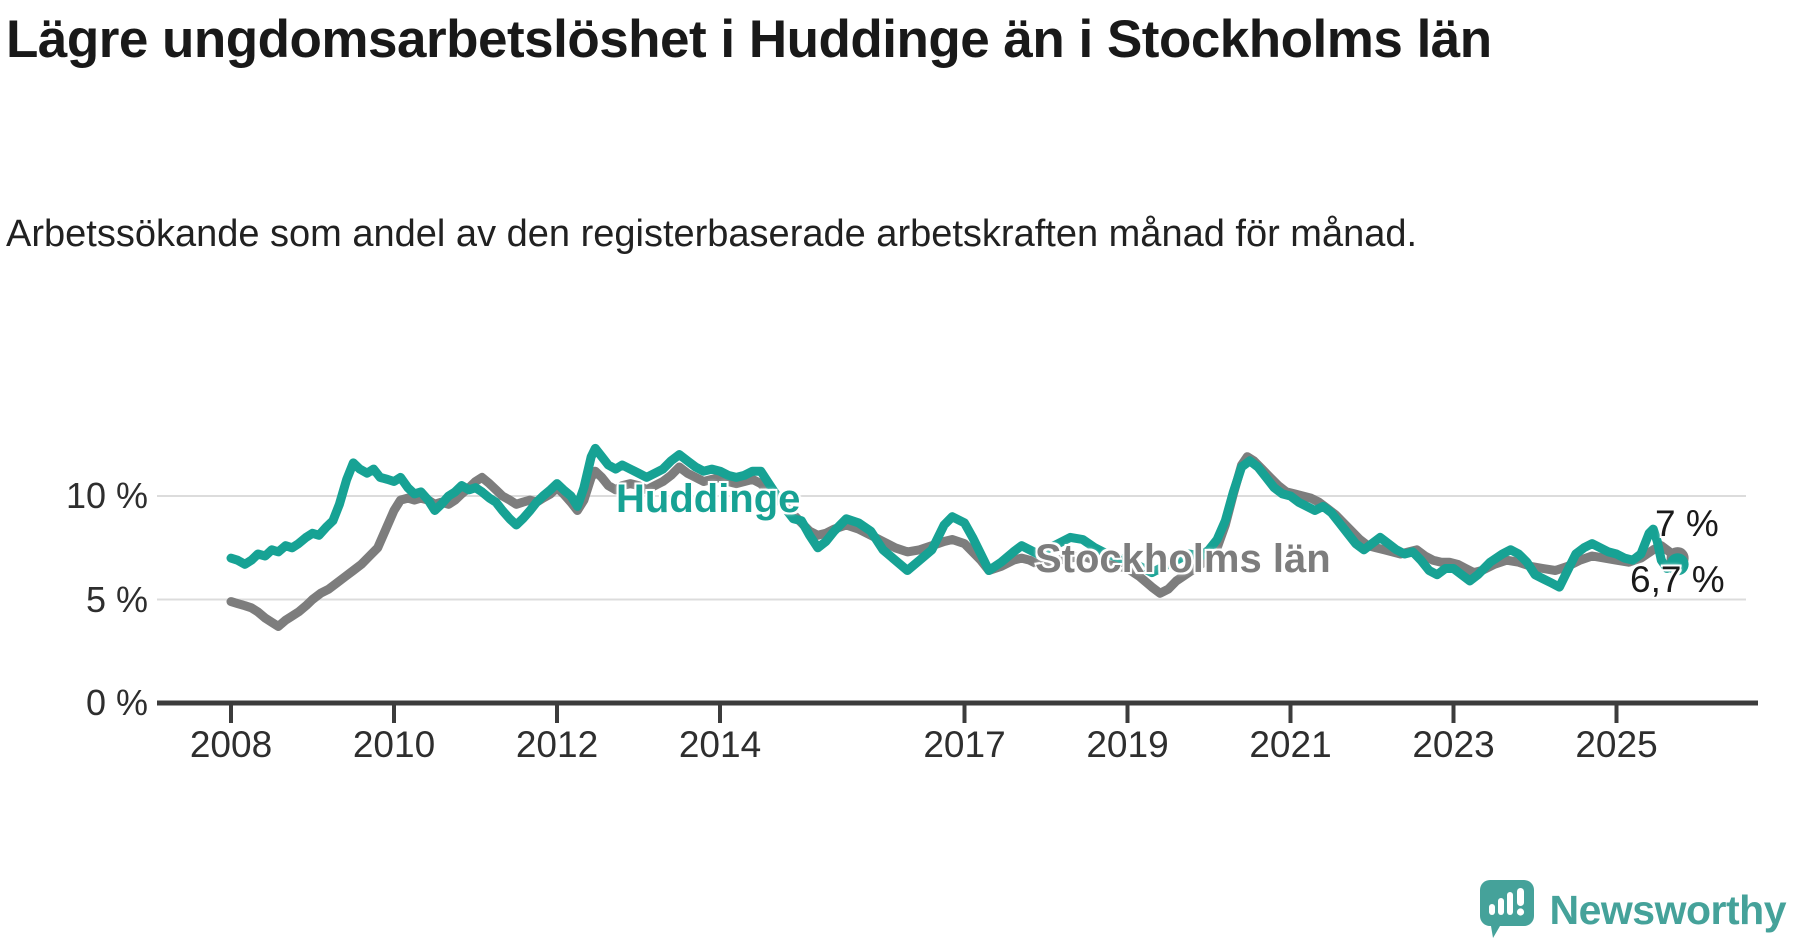 This screenshot has height=948, width=1800. Describe the element at coordinates (1677, 564) in the screenshot. I see `end-dot-huddinge` at that location.